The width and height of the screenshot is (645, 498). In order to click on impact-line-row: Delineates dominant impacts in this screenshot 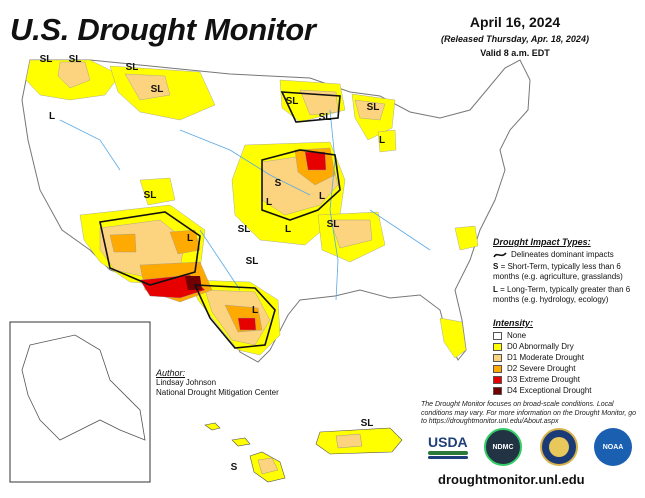, I will do `click(568, 254)`.